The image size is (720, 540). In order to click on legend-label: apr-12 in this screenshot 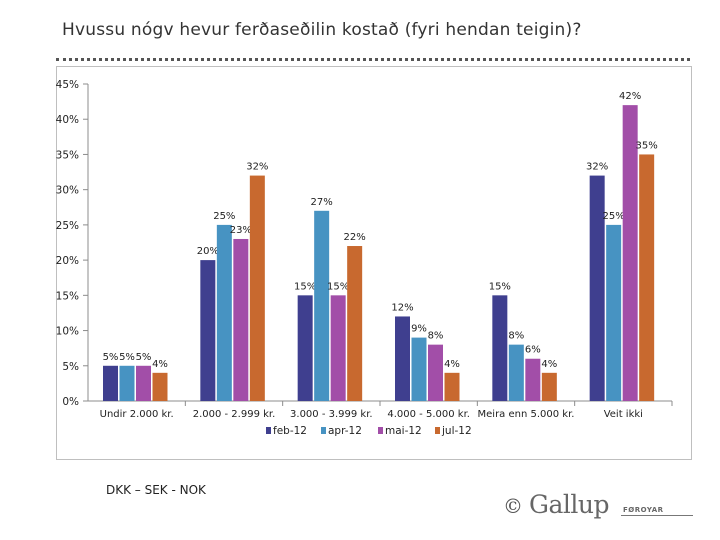, I will do `click(345, 431)`.